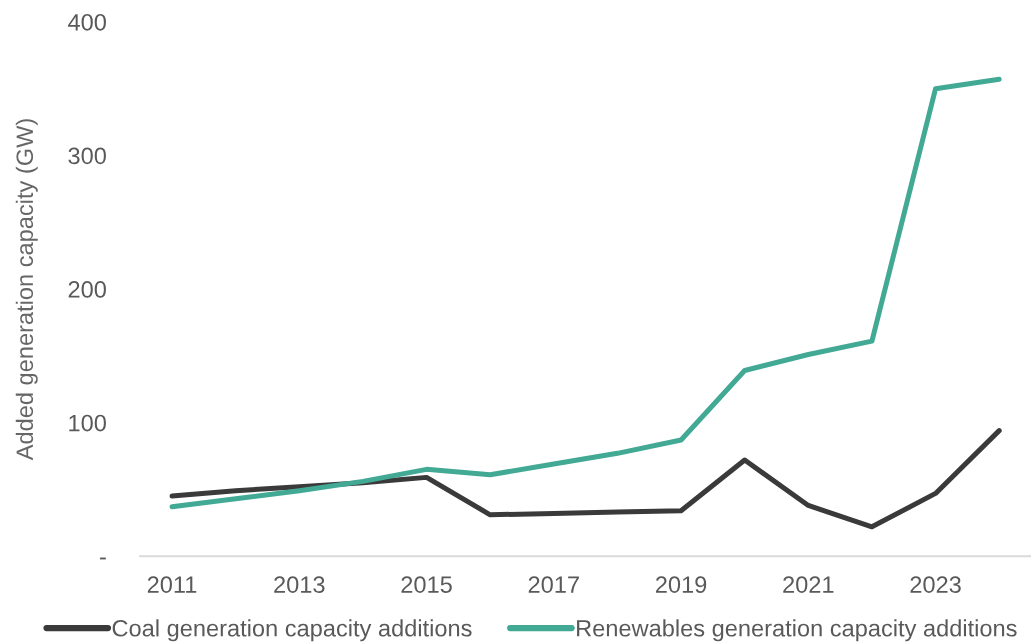 The width and height of the screenshot is (1031, 643). What do you see at coordinates (292, 630) in the screenshot?
I see `legend-label: Coal generation capacity additions` at bounding box center [292, 630].